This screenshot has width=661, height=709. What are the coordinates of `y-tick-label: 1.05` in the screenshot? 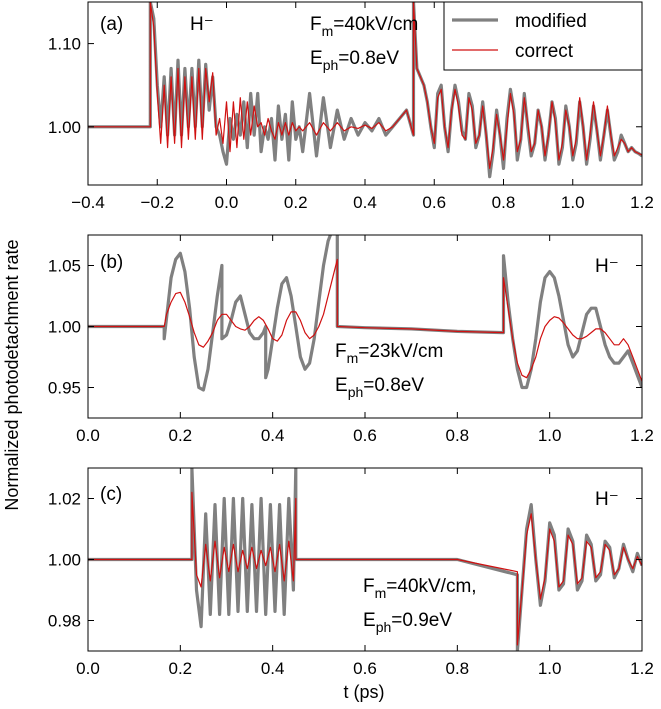 It's located at (64, 266).